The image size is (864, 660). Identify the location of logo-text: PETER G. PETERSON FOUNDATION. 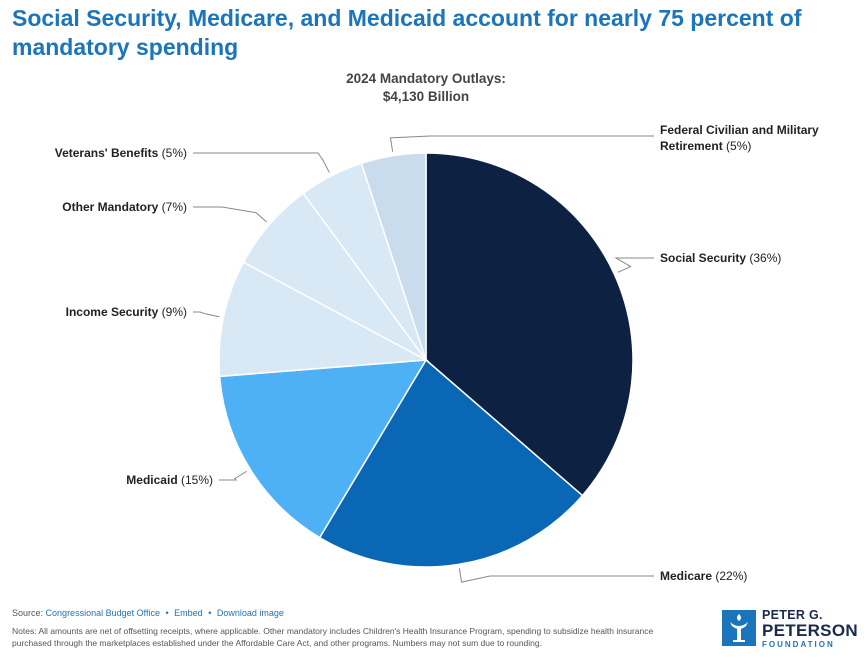
(810, 629).